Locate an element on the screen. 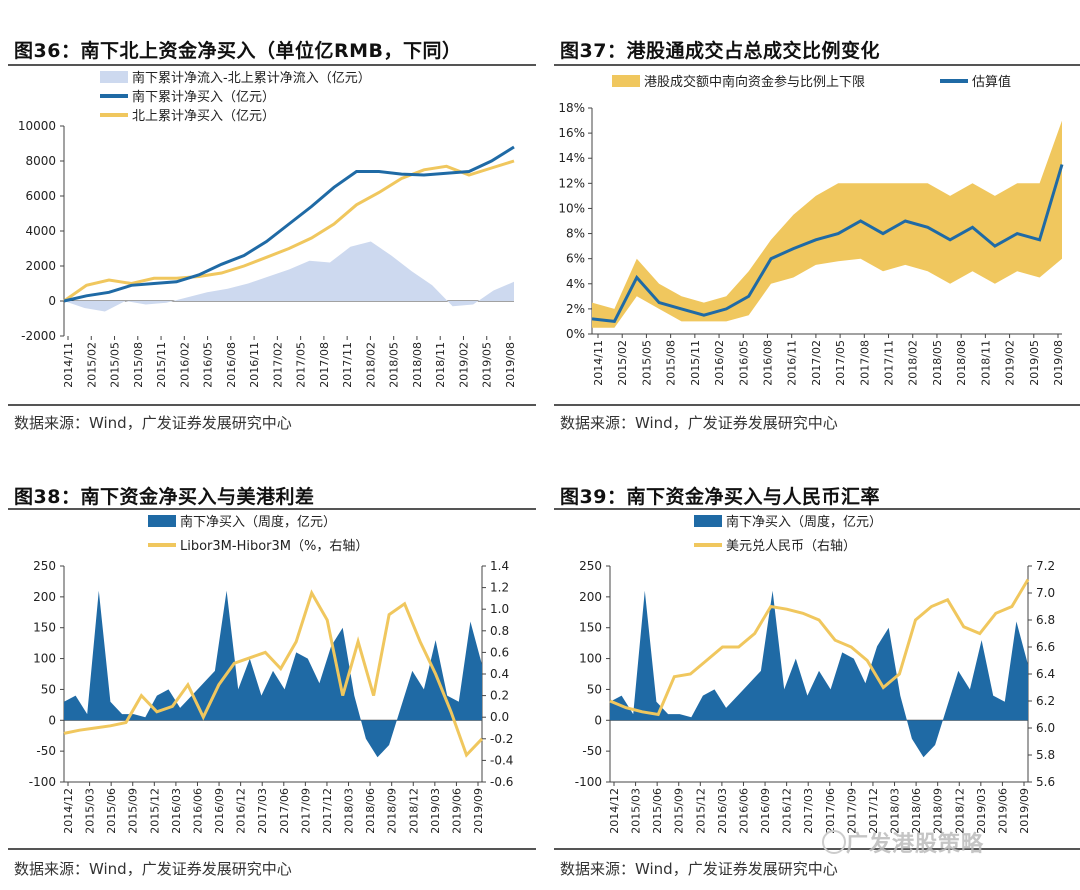 This screenshot has width=1080, height=890. y-right-tick-label: 0.4 is located at coordinates (499, 674).